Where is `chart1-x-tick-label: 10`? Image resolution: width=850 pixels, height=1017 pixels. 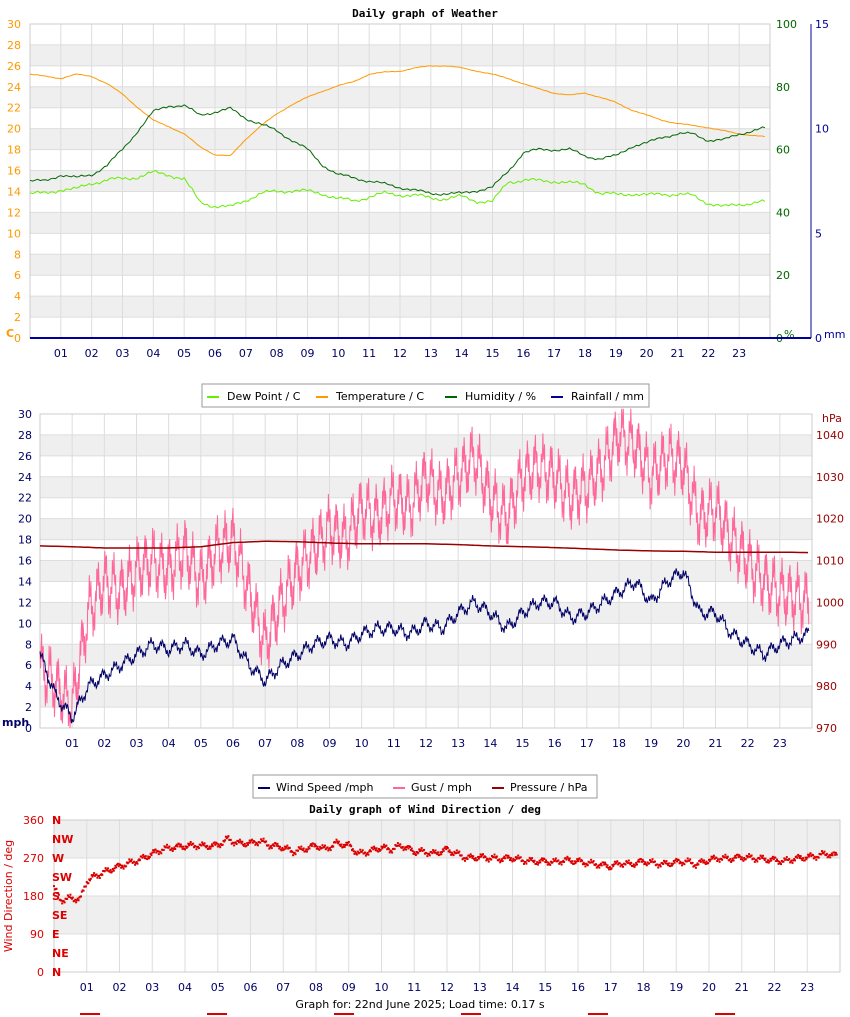 chart1-x-tick-label: 10 is located at coordinates (338, 353).